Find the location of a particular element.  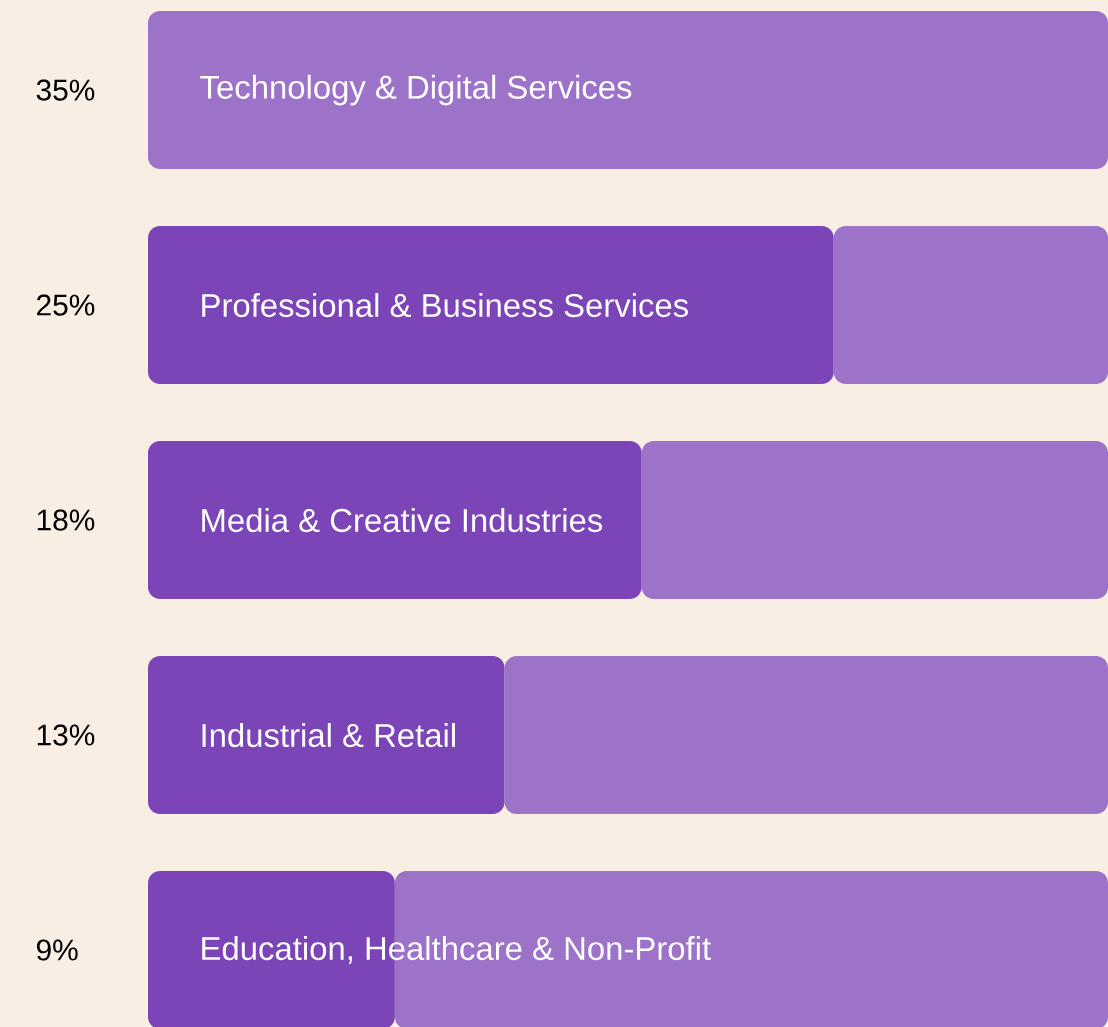

y-tick-label: Technology & Digital Services is located at coordinates (416, 90).